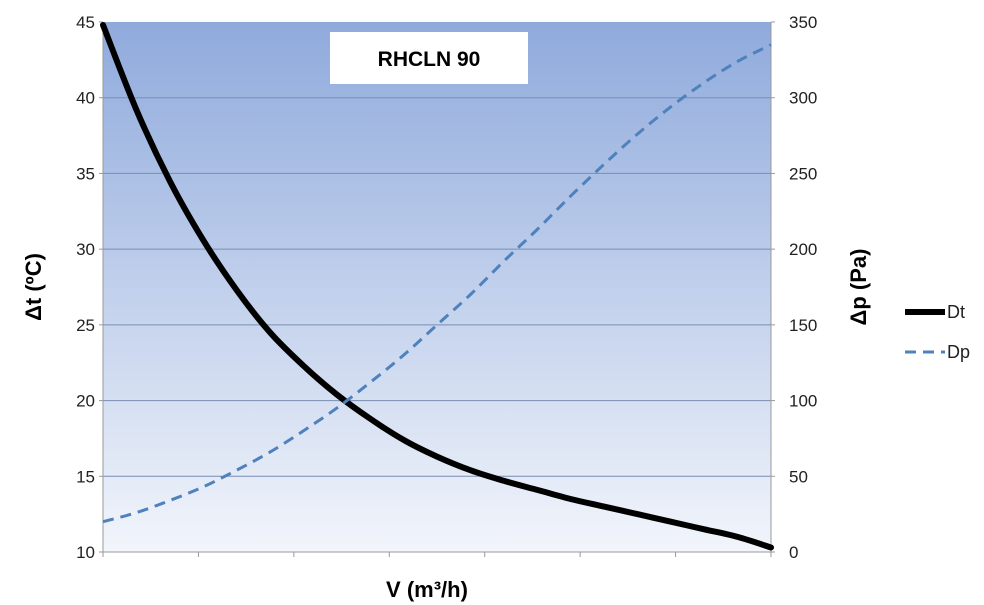  Describe the element at coordinates (85, 98) in the screenshot. I see `y-left-tick-label: 40` at that location.